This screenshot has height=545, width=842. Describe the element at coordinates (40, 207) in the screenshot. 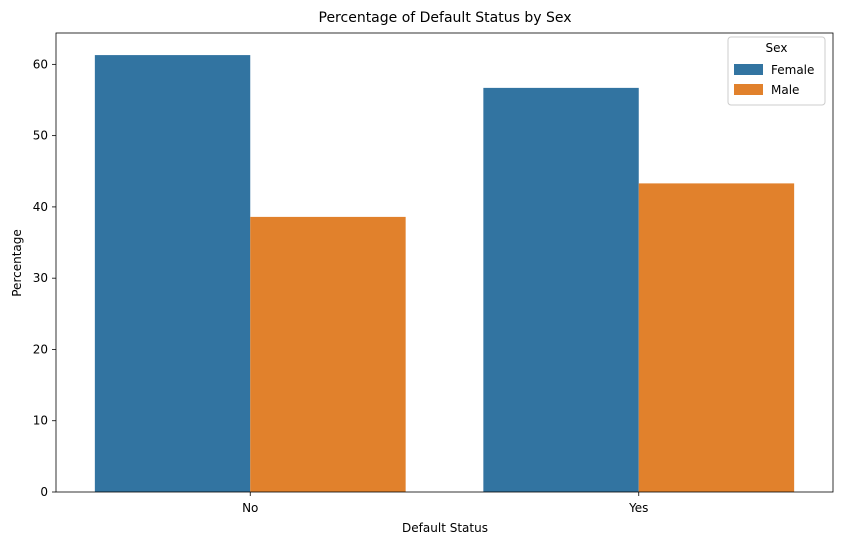

I see `y-tick-label: 40` at that location.